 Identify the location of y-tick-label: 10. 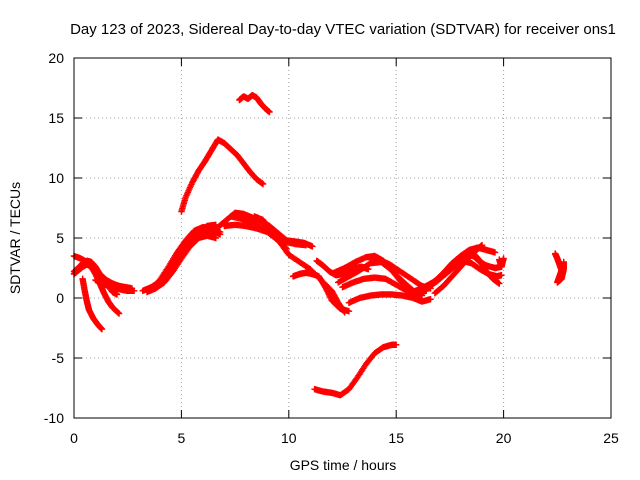
(56, 178).